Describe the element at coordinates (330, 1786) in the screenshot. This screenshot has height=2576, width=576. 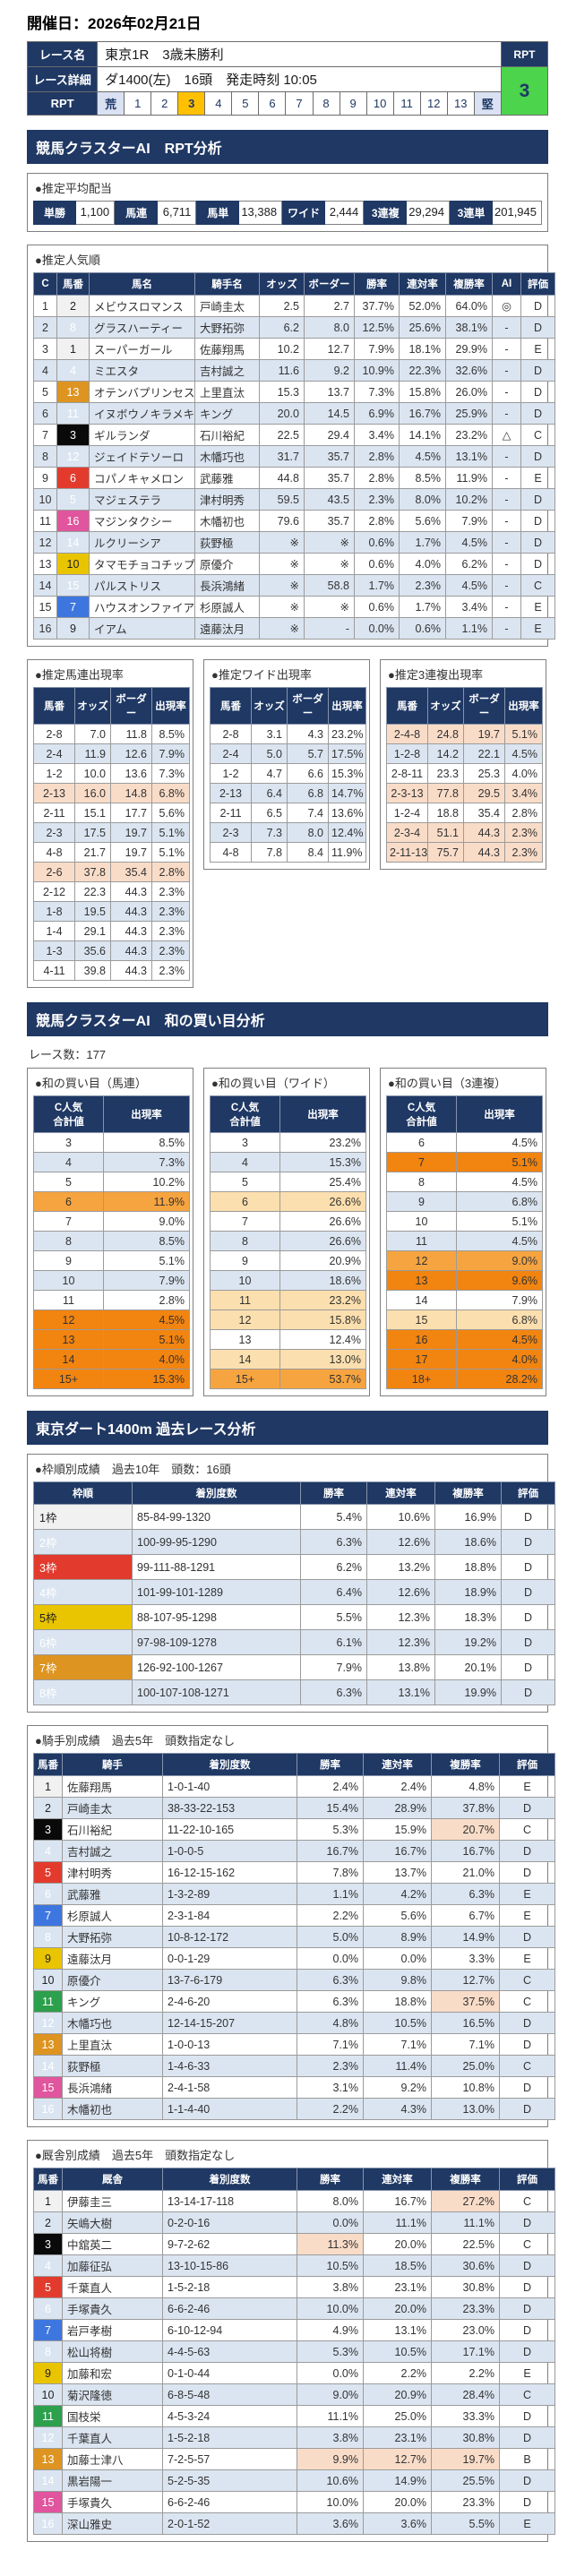
I see `cell-win-rate: 2.4%` at that location.